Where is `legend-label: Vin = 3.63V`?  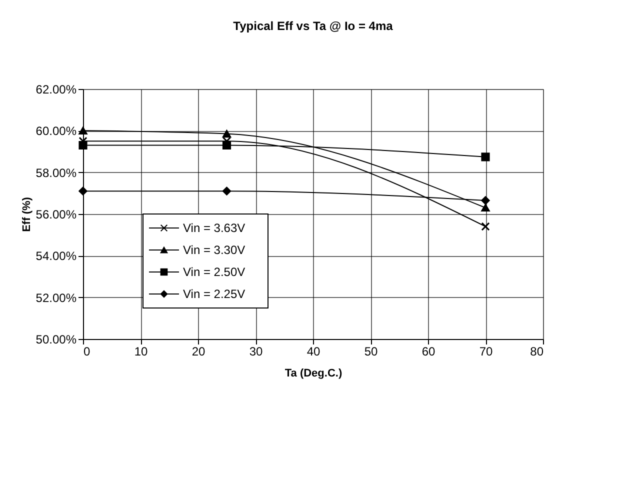
legend-label: Vin = 3.63V is located at coordinates (214, 228).